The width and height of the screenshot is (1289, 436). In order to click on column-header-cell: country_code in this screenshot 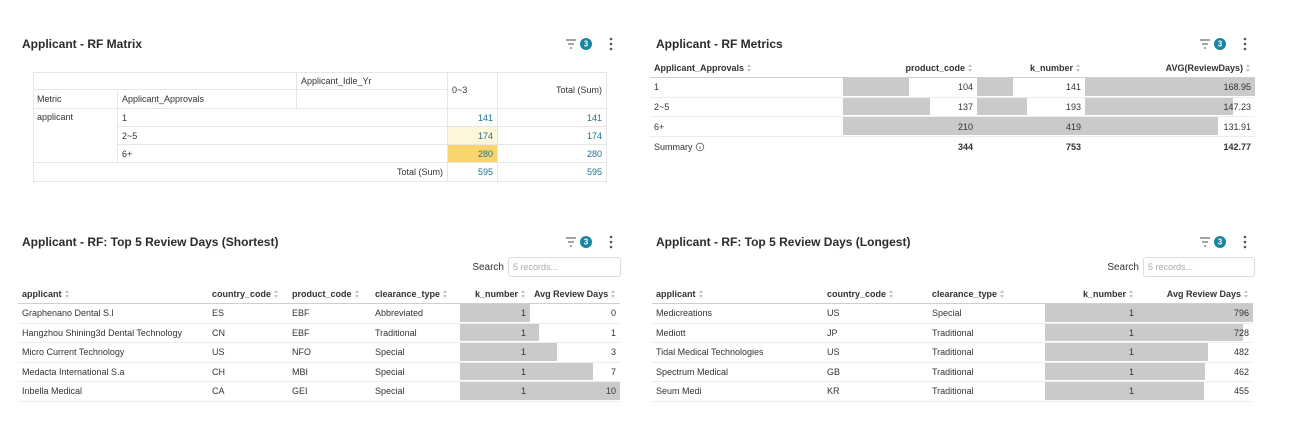, I will do `click(248, 294)`.